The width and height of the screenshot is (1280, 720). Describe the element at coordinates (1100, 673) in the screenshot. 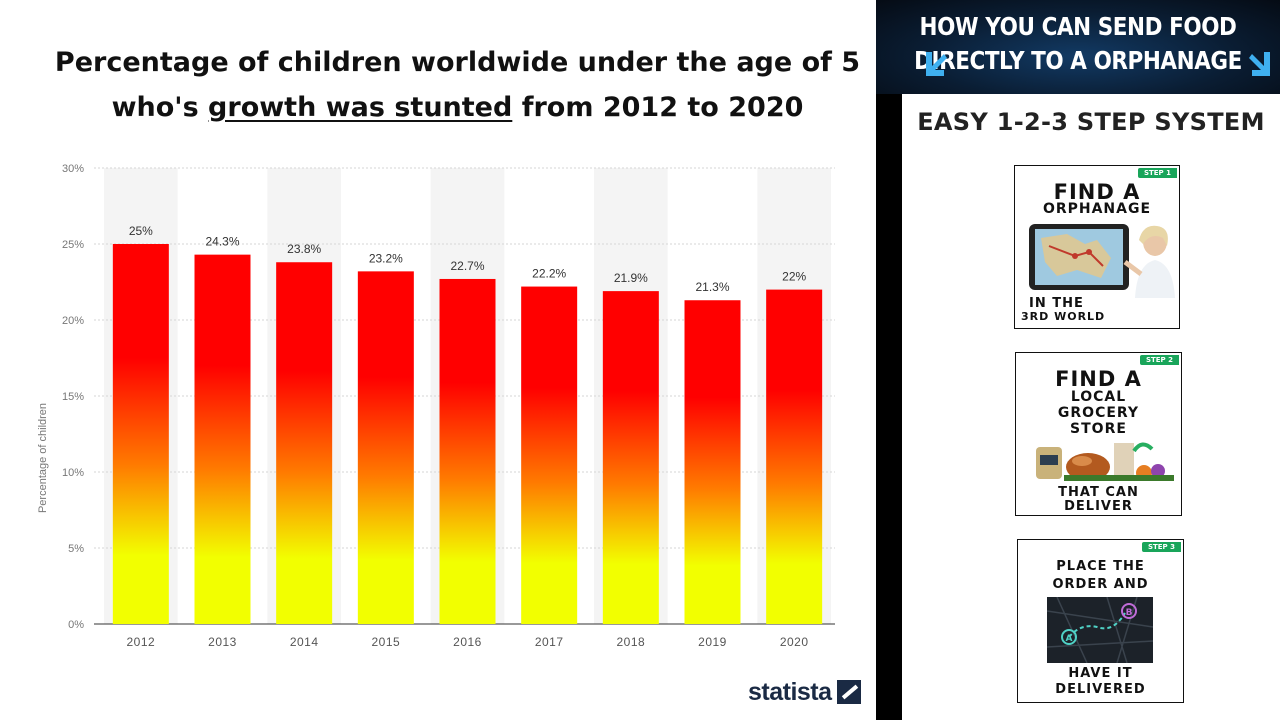

I see `step-3-line-3: have it` at that location.